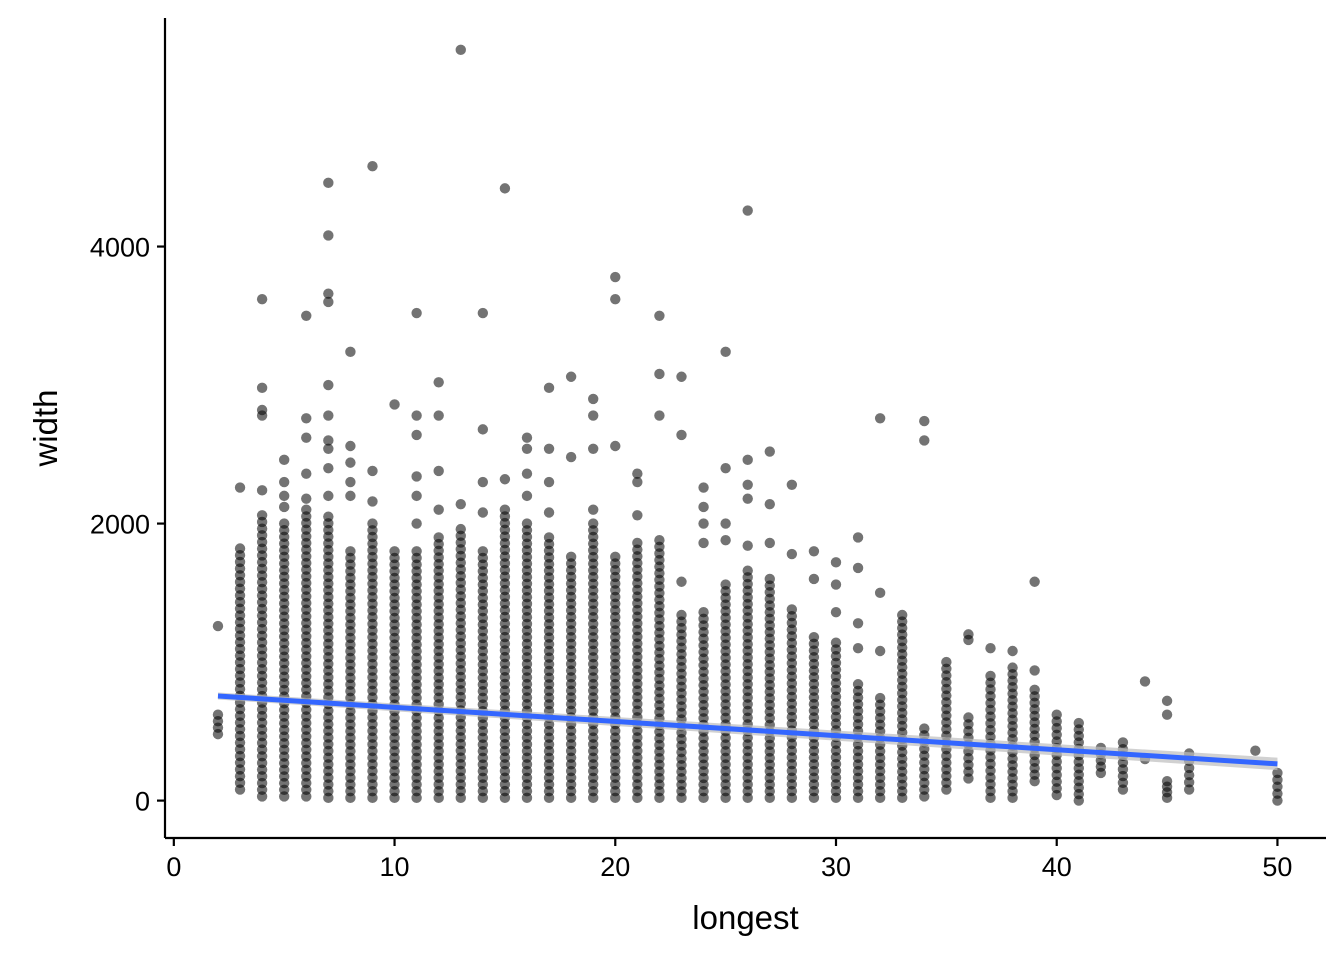 Image resolution: width=1344 pixels, height=965 pixels. Describe the element at coordinates (173, 867) in the screenshot. I see `x-tick-label: 0` at that location.